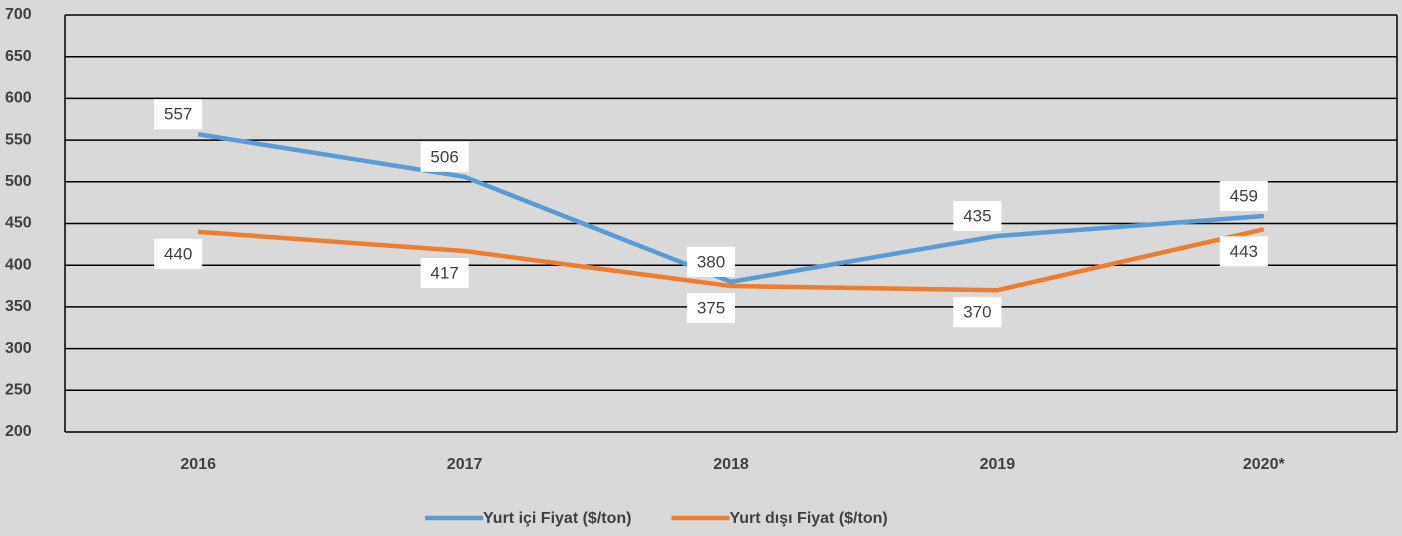  Describe the element at coordinates (808, 518) in the screenshot. I see `legend-label: Yurt dışı Fiyat ($/ton)` at that location.